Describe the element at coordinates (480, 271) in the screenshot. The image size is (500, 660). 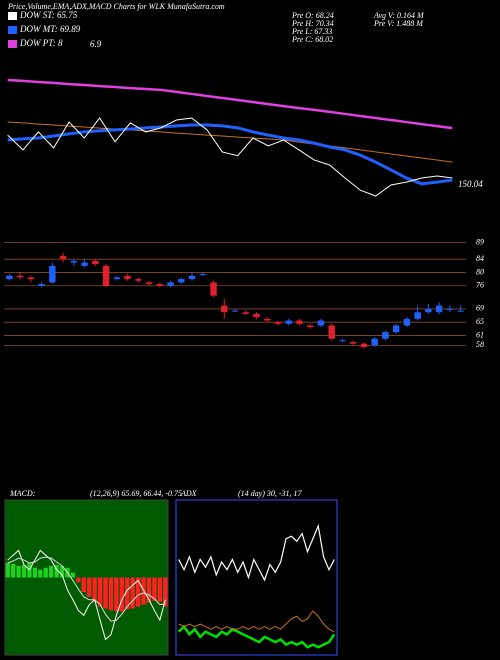
I see `y-tick-label: 80` at that location.